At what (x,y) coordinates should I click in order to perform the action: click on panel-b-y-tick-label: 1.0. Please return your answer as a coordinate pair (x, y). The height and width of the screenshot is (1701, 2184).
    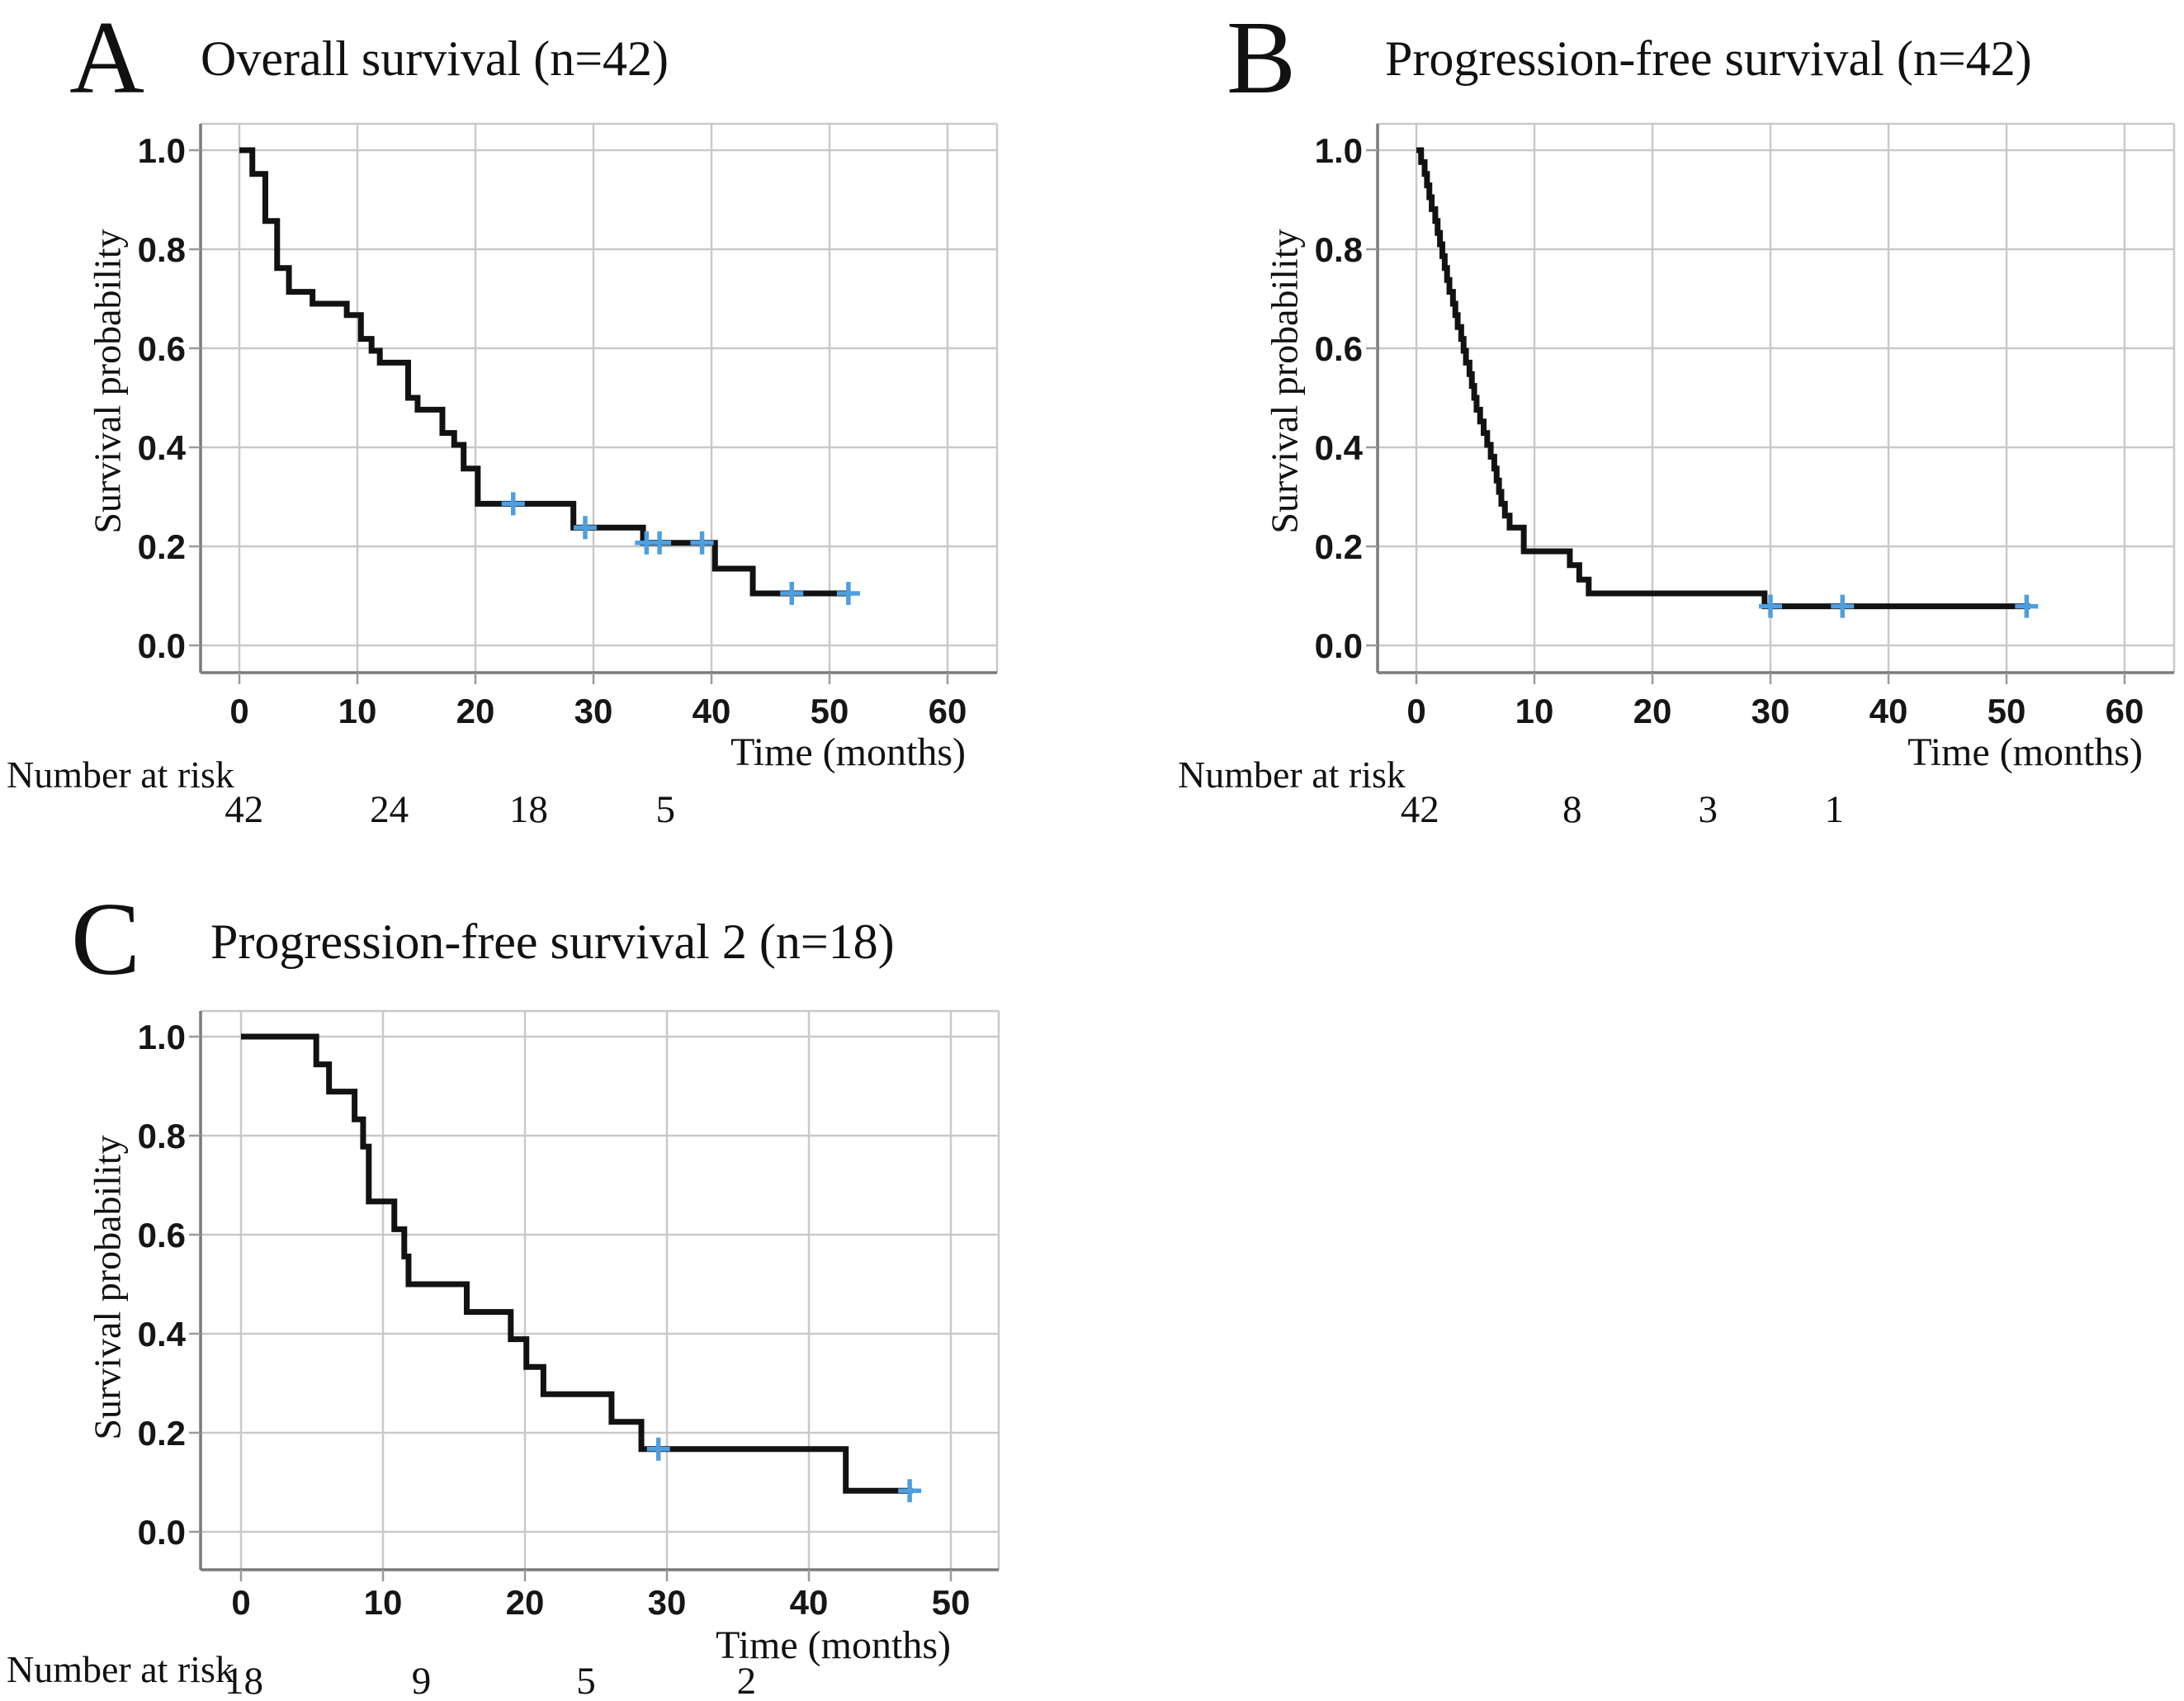
    Looking at the image, I should click on (1339, 150).